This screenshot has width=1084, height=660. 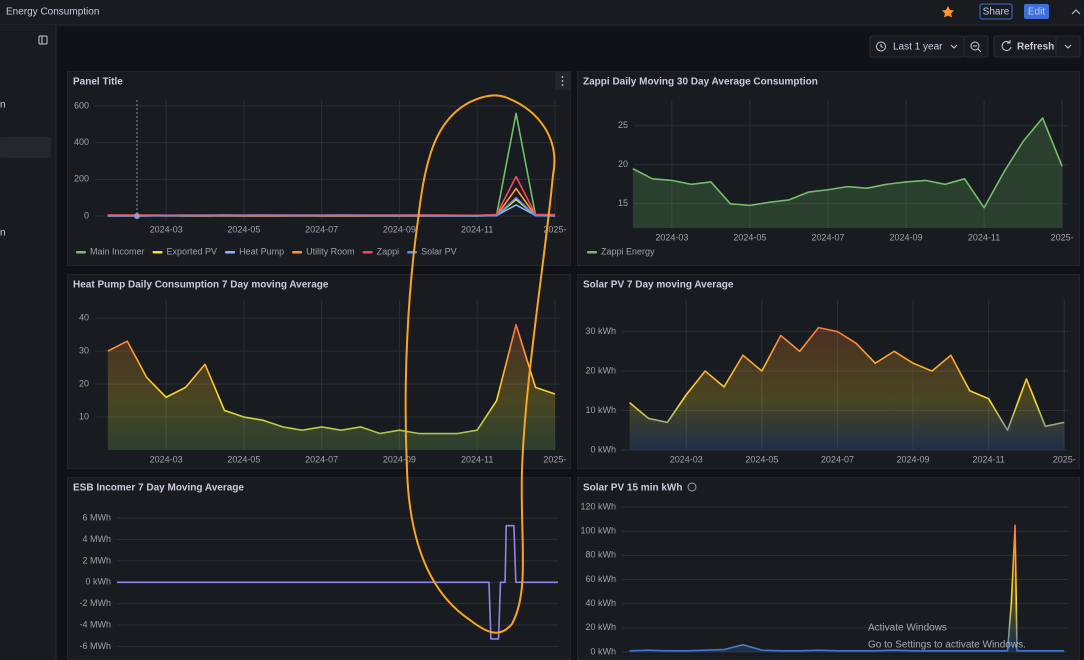 I want to click on legend-label: Heat Pump, so click(x=261, y=251).